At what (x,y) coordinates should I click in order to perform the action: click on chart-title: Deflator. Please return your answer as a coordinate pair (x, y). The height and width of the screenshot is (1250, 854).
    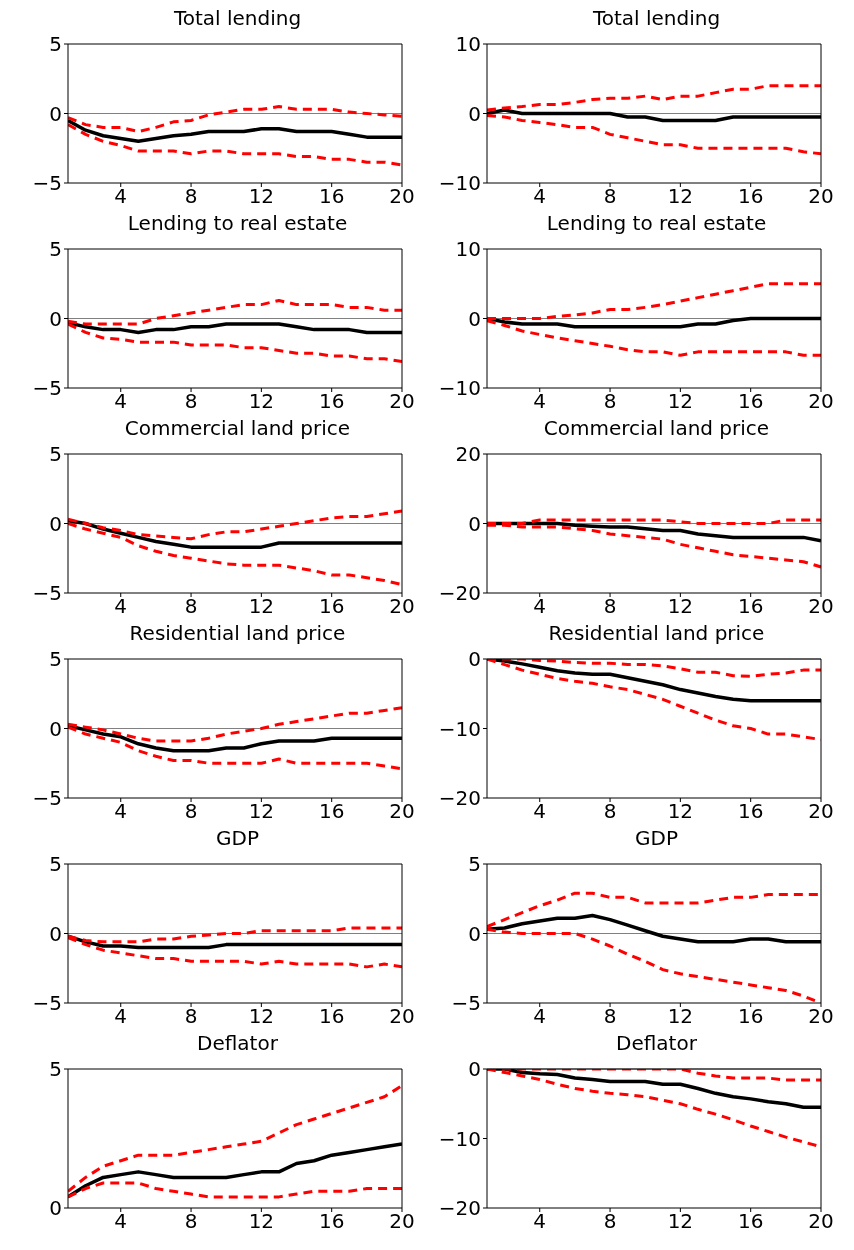
    Looking at the image, I should click on (237, 1043).